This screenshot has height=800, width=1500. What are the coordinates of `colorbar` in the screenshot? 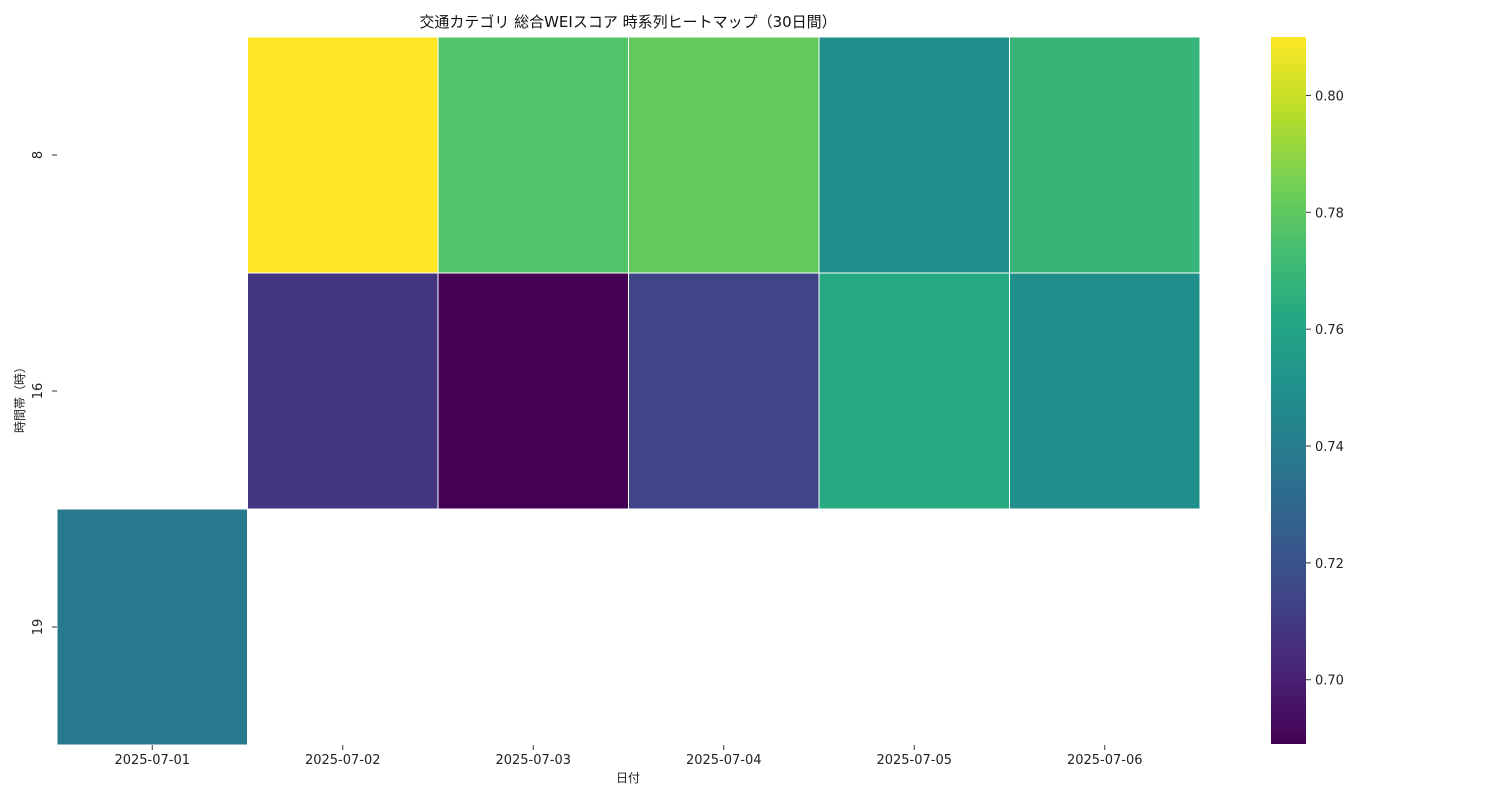 It's located at (1288, 390).